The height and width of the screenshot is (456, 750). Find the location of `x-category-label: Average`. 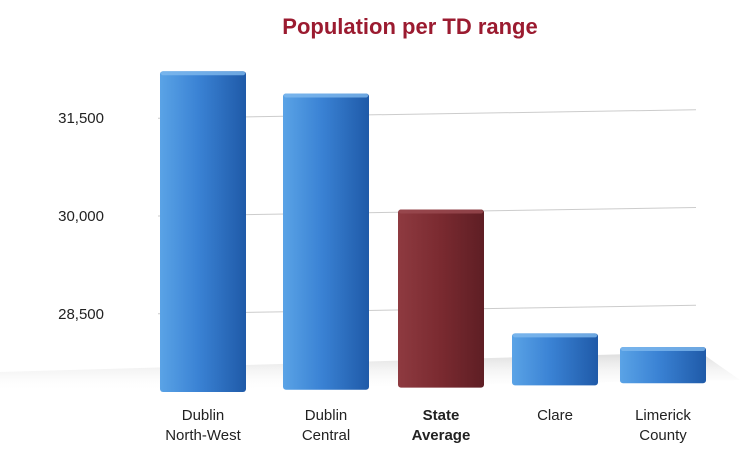

x-category-label: Average is located at coordinates (441, 435).